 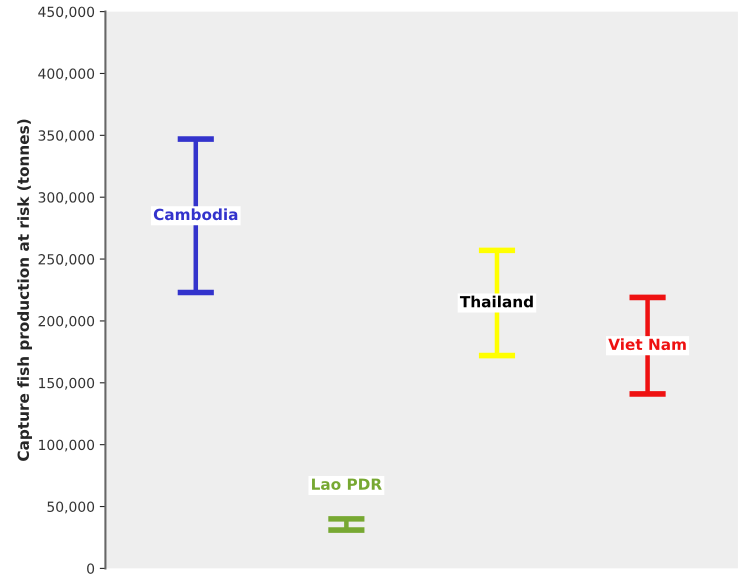 What do you see at coordinates (347, 484) in the screenshot?
I see `x-tick-label: Lao PDR` at bounding box center [347, 484].